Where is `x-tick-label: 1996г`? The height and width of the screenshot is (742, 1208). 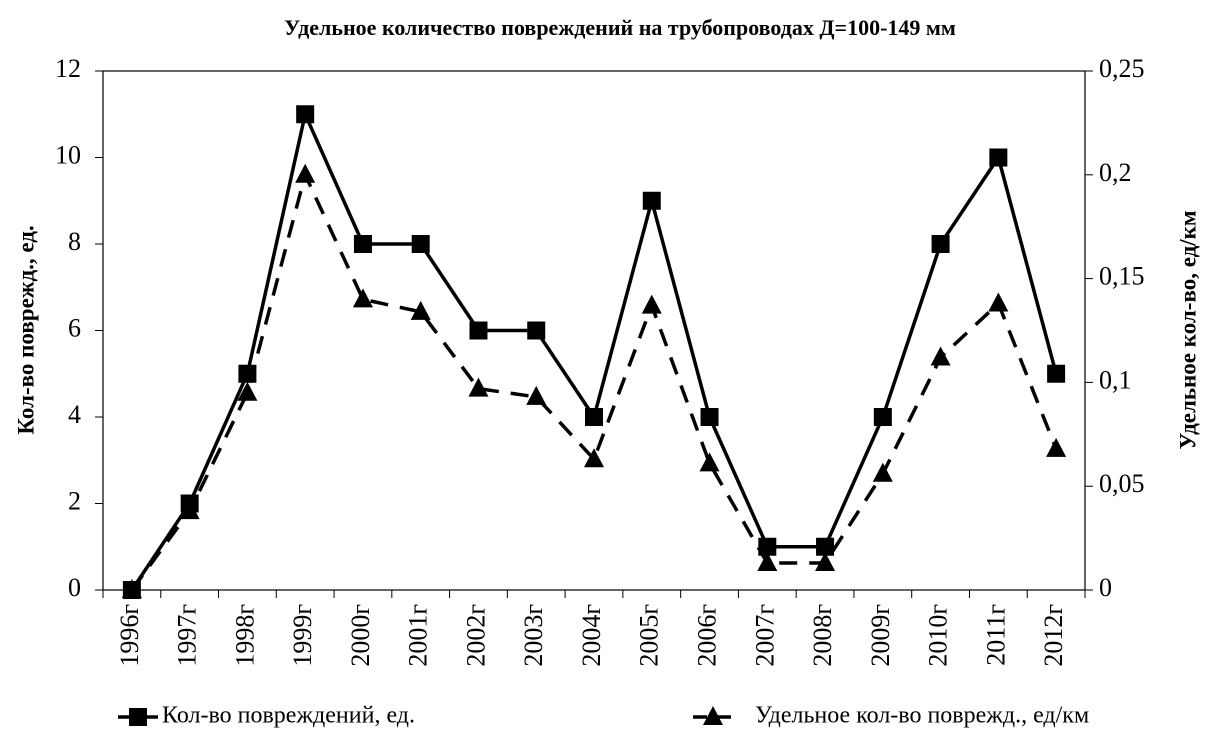 x-tick-label: 1996г is located at coordinates (129, 635).